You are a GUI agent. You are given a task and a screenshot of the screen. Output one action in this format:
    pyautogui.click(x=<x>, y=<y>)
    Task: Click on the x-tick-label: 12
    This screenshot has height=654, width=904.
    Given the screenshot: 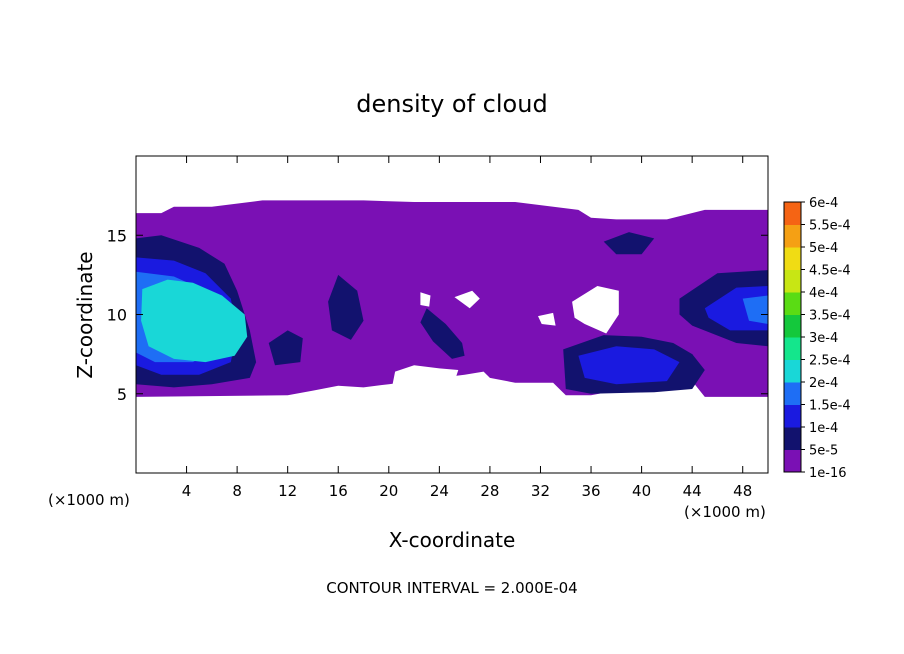 What is the action you would take?
    pyautogui.click(x=287, y=491)
    